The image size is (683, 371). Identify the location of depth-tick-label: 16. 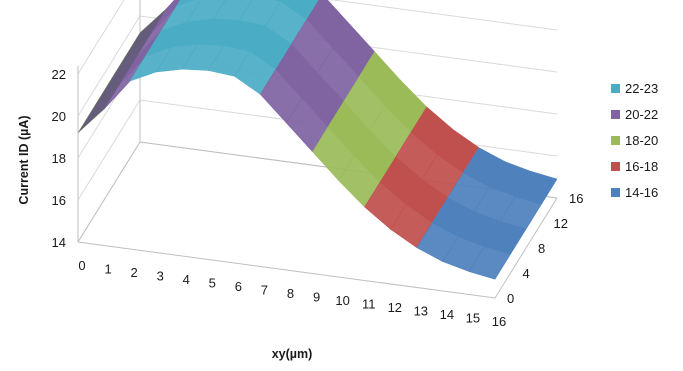
(576, 198).